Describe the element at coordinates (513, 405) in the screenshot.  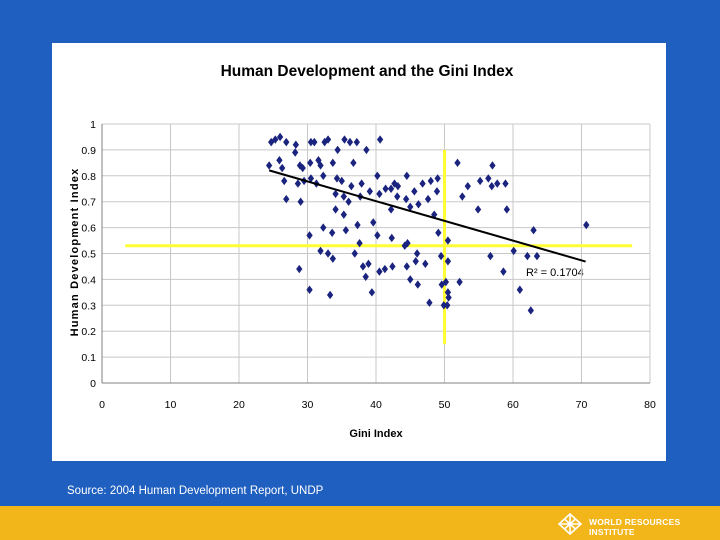
I see `x-tick-label: 60` at that location.